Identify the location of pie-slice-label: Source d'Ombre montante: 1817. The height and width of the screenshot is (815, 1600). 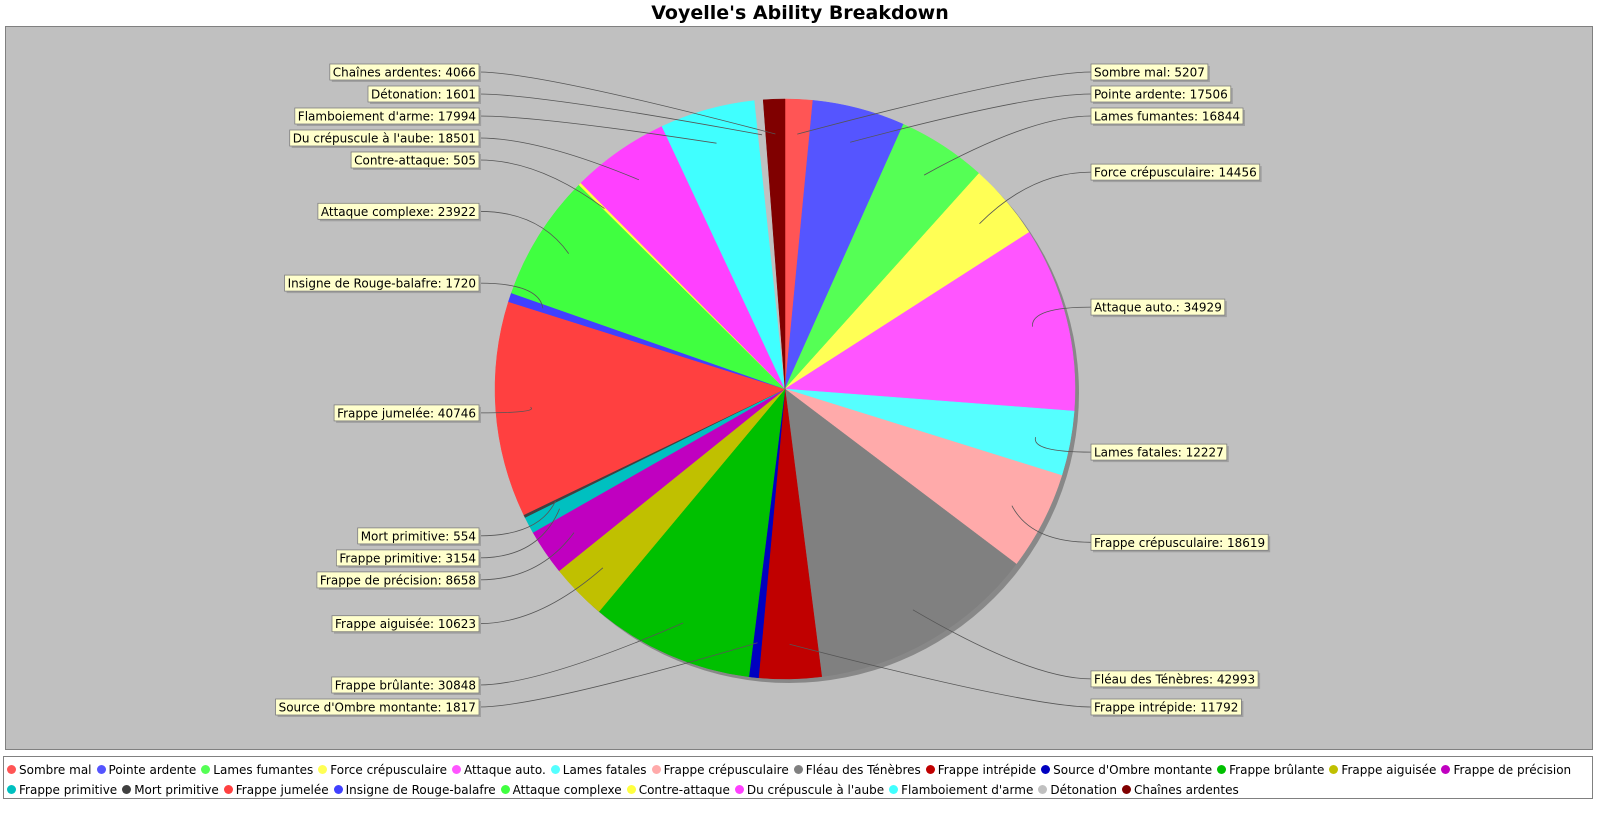
(377, 708).